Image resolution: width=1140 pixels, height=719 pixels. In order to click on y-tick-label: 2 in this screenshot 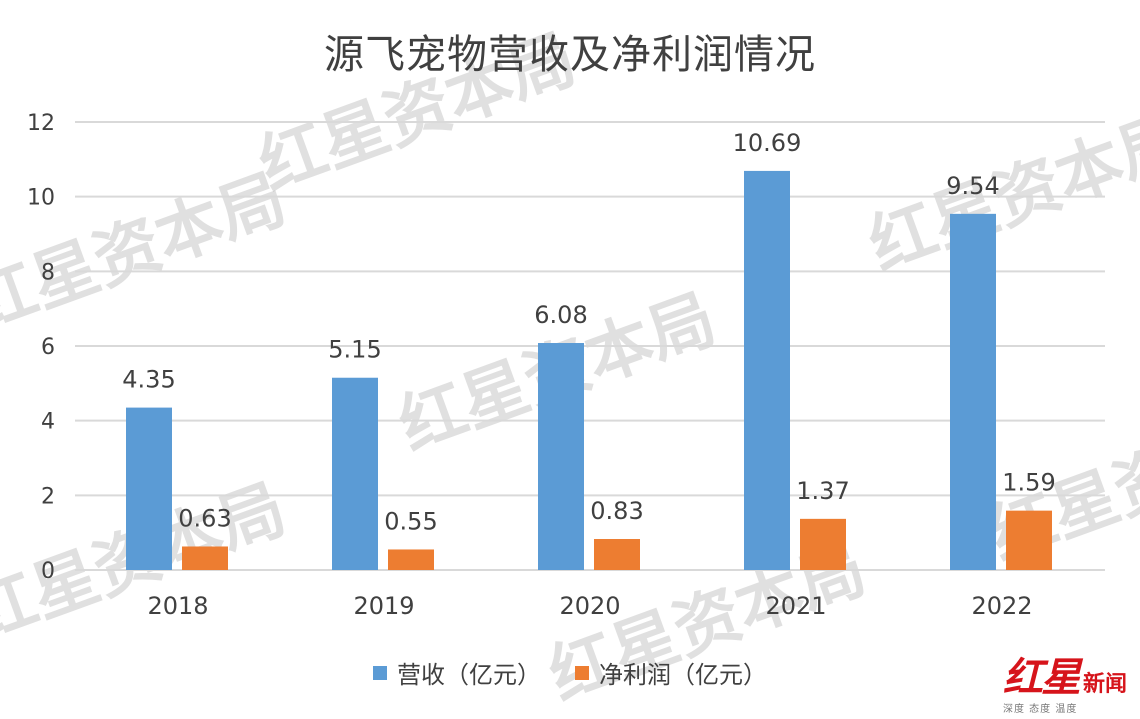, I will do `click(48, 496)`.